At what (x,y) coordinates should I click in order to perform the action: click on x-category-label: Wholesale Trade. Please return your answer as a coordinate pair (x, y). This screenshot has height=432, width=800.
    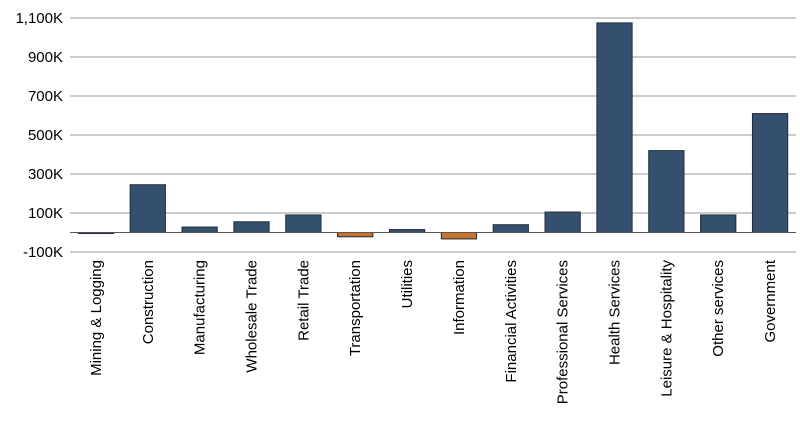
    Looking at the image, I should click on (252, 316).